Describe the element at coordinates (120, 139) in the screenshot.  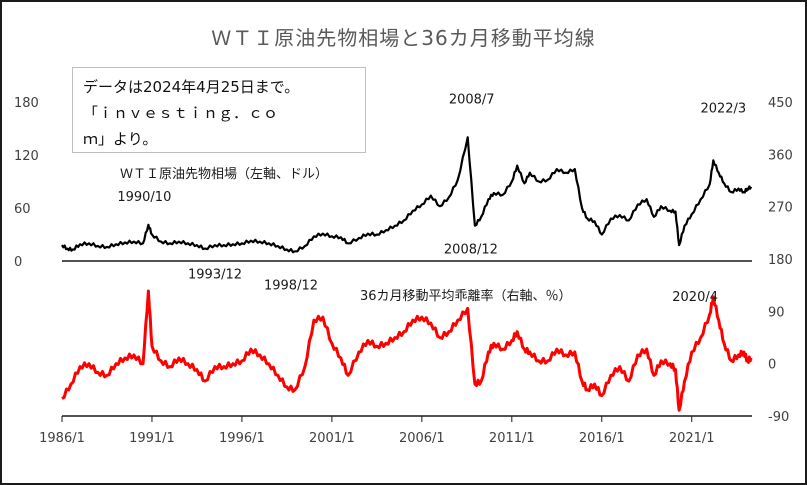
I see `note-line-3: ｍ」より。` at that location.